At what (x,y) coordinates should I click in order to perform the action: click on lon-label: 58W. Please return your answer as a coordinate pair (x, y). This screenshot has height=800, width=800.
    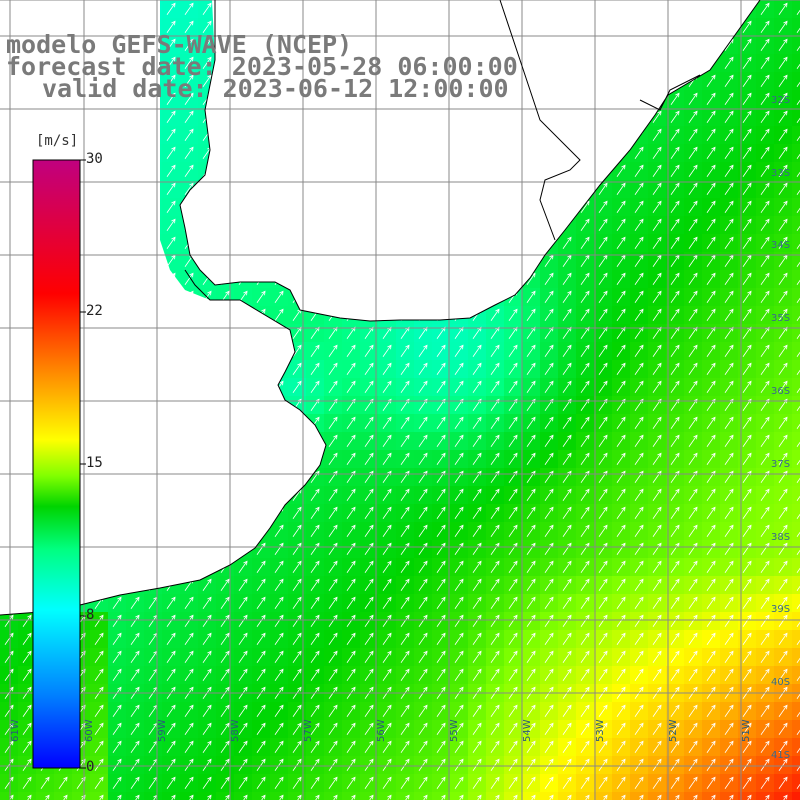
    Looking at the image, I should click on (235, 730).